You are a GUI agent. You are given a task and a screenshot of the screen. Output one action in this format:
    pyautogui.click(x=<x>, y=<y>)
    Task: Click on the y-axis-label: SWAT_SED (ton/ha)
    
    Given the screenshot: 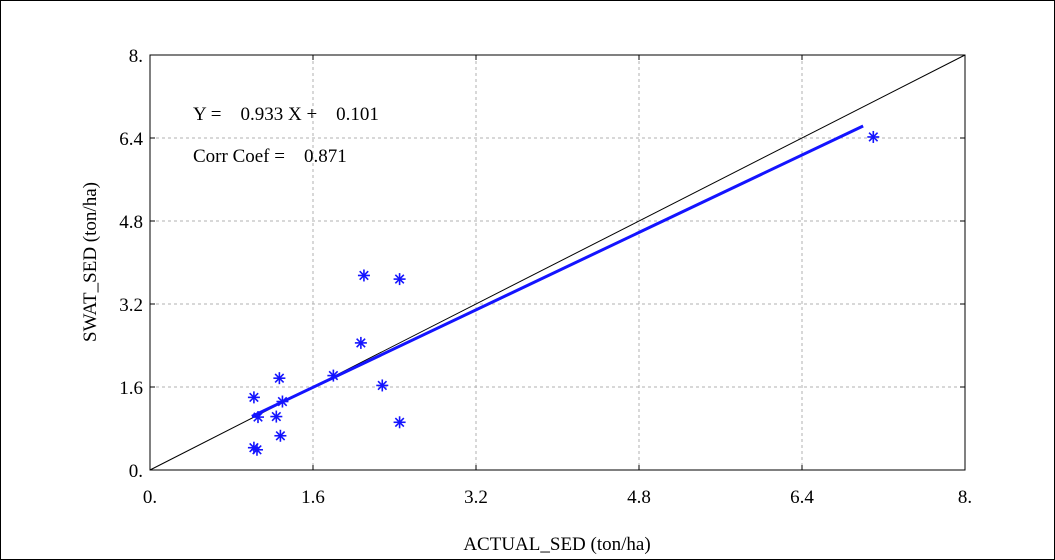 What is the action you would take?
    pyautogui.click(x=90, y=262)
    